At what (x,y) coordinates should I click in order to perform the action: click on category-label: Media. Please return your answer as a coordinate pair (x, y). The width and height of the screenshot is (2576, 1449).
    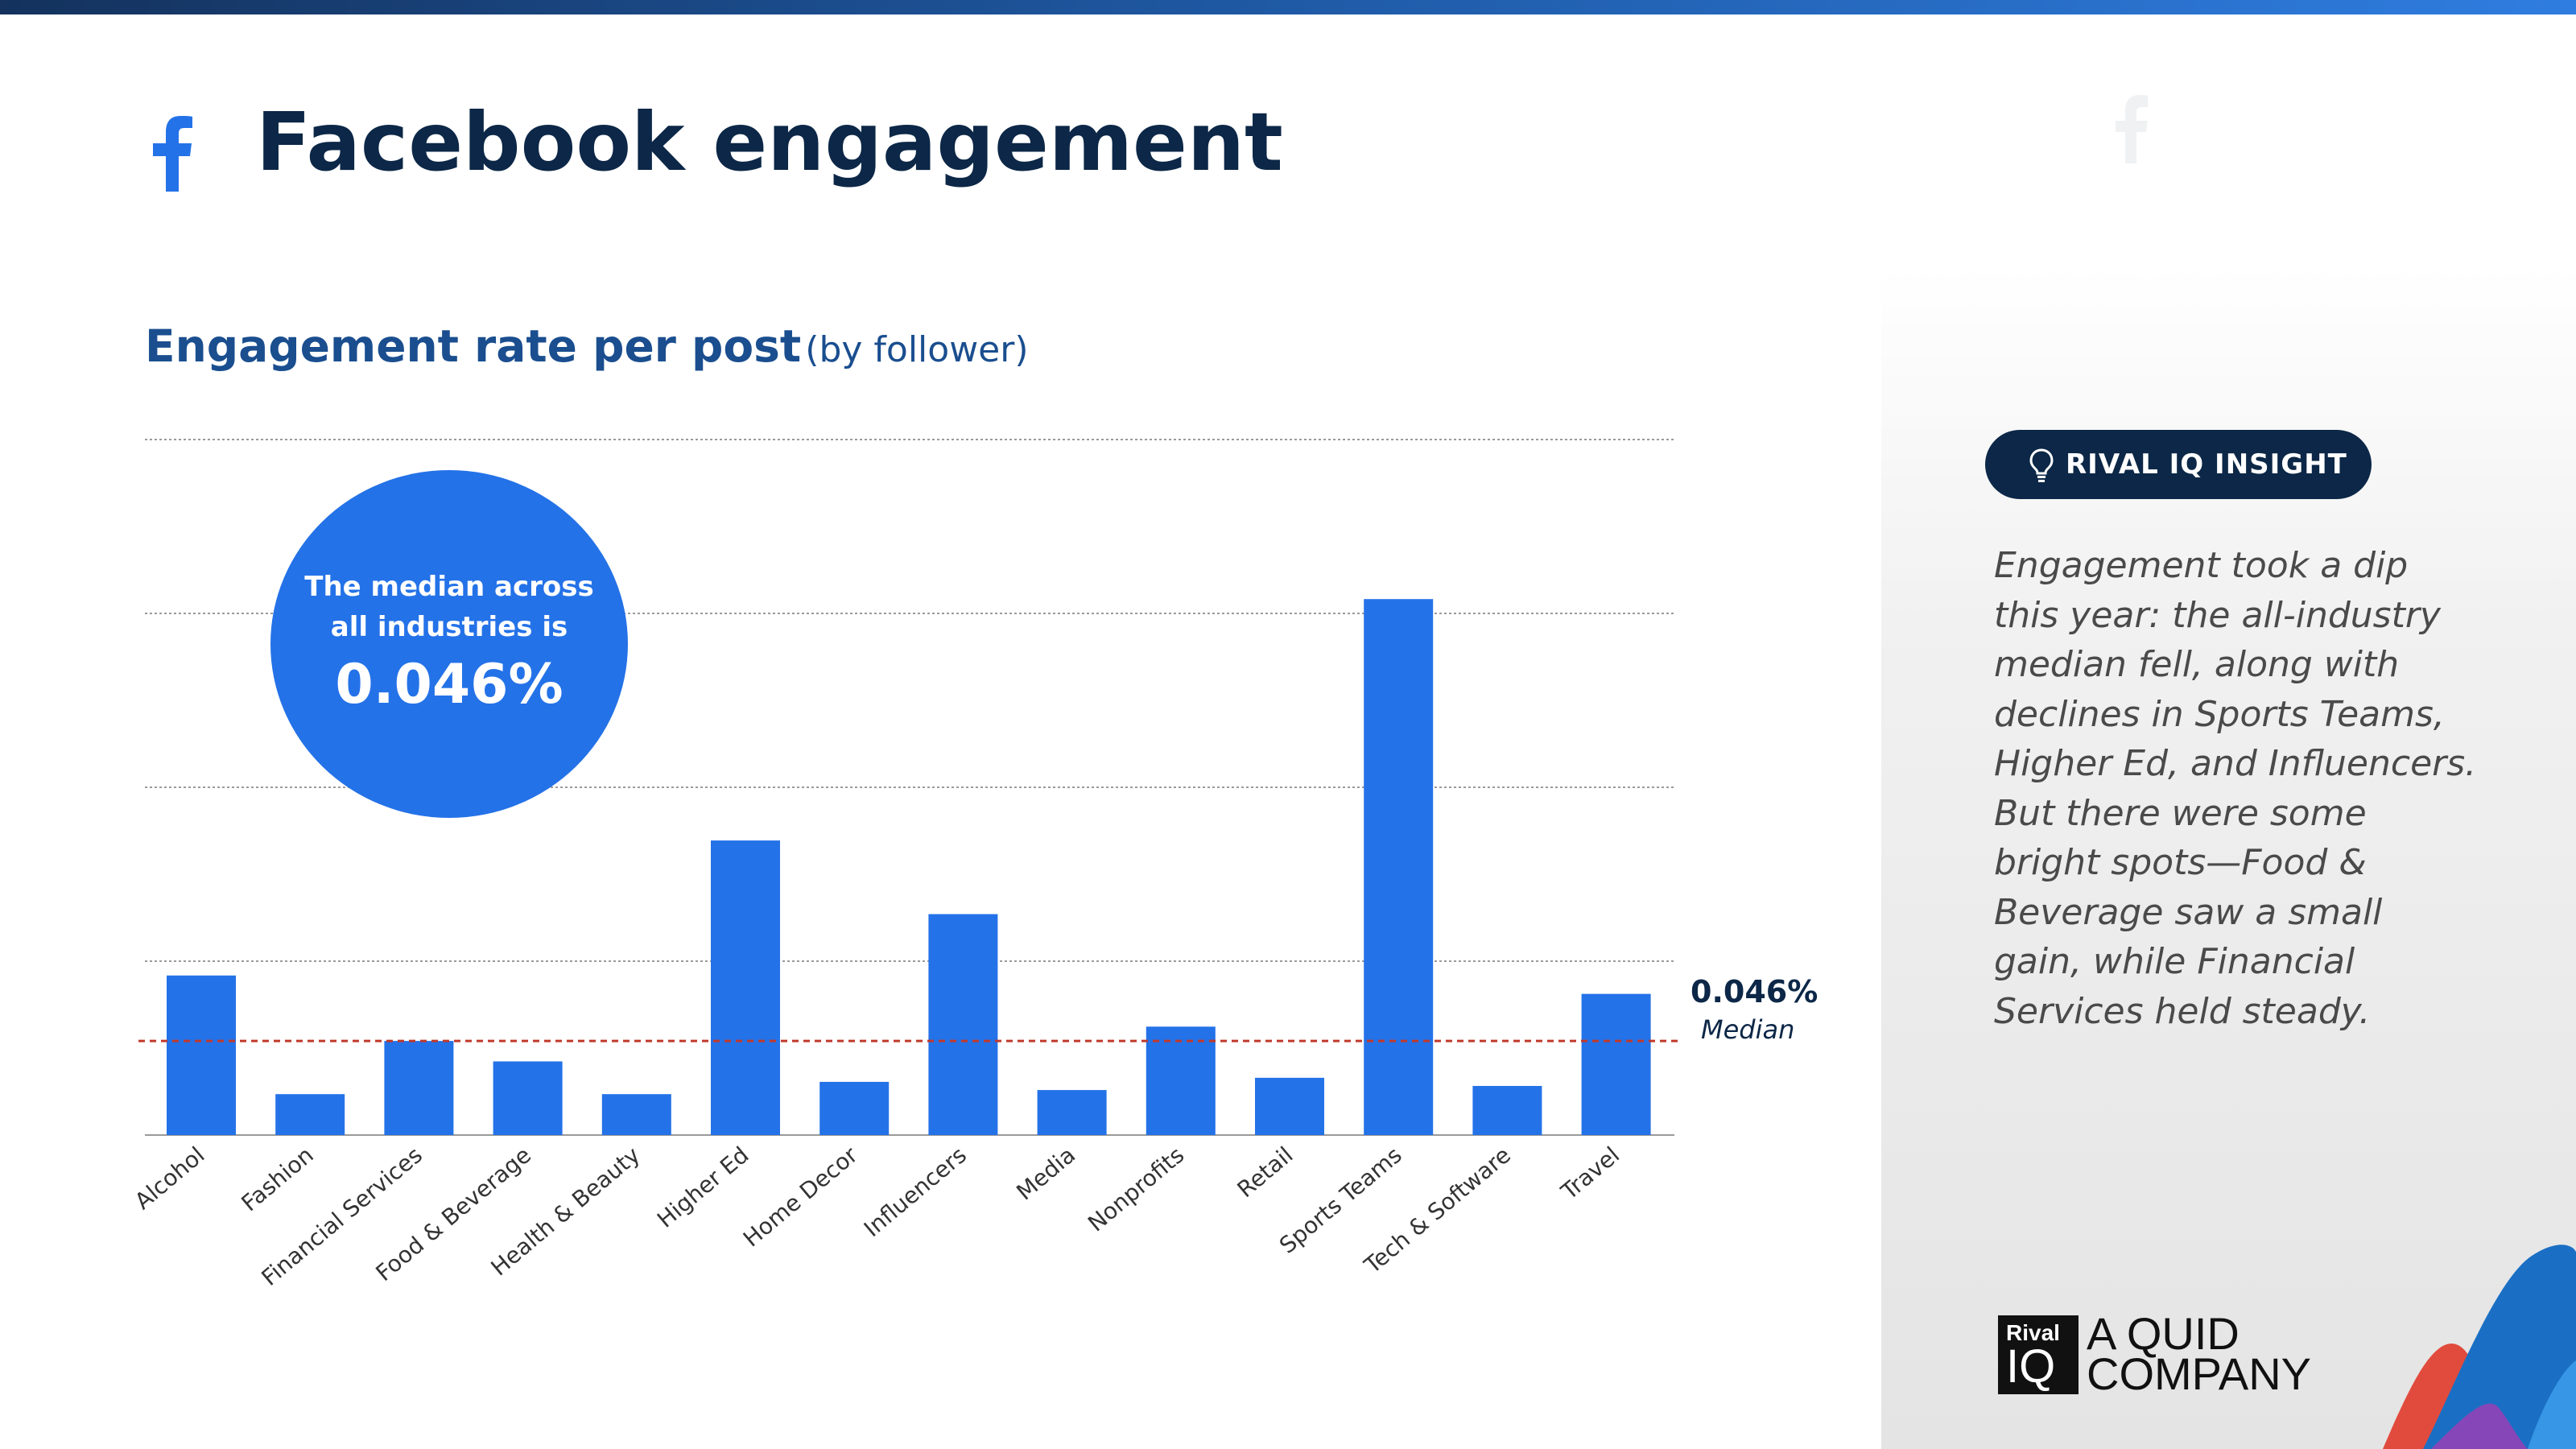
    Looking at the image, I should click on (1045, 1173).